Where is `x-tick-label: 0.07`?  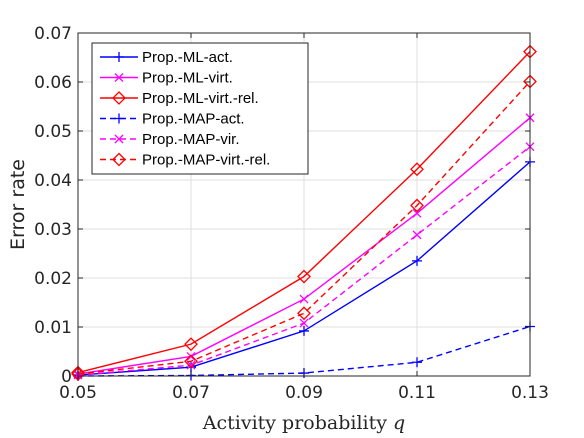 x-tick-label: 0.07 is located at coordinates (191, 393).